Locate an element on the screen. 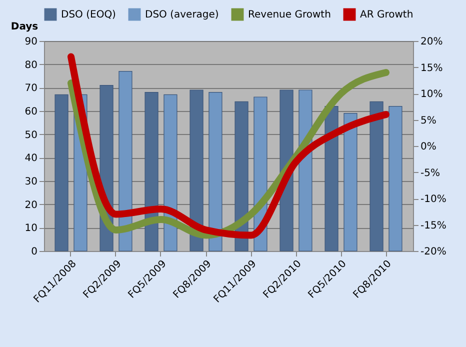 This screenshot has width=466, height=347. legend-label: Revenue Growth is located at coordinates (289, 15).